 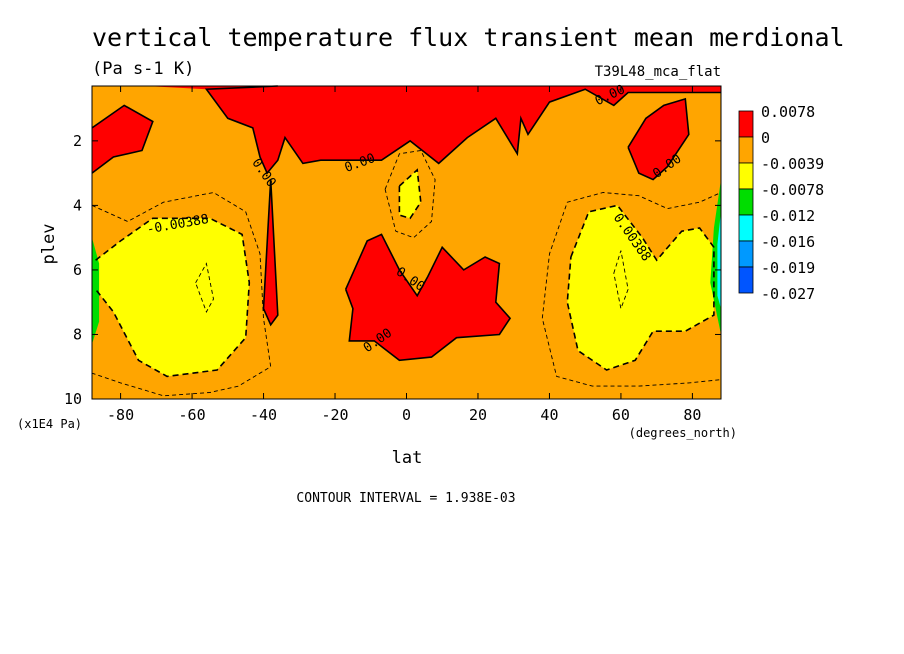 I want to click on y-tick-label: 4, so click(x=77, y=205).